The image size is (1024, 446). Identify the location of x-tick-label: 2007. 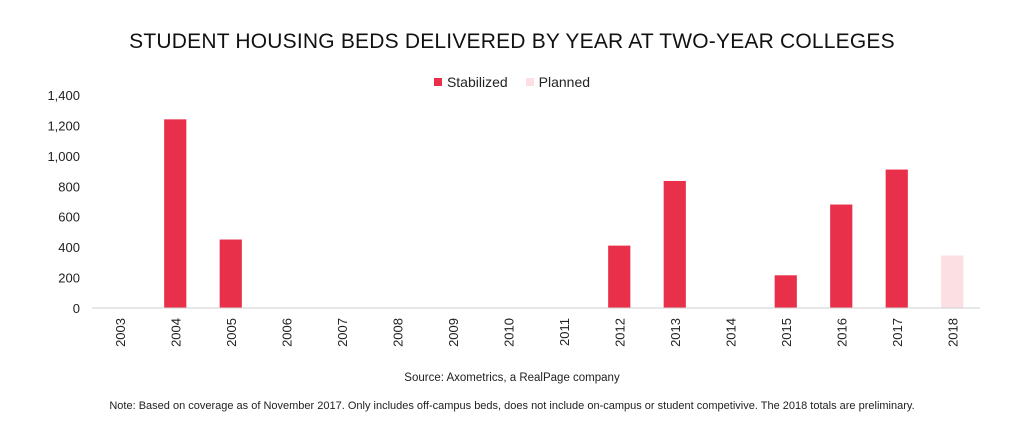
(342, 332).